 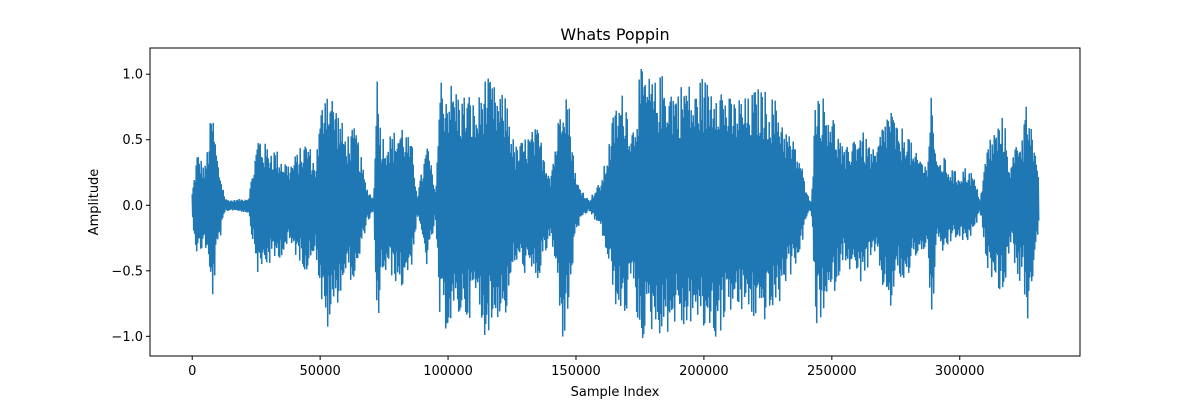 I want to click on x-tick-label: 300000, so click(x=960, y=371).